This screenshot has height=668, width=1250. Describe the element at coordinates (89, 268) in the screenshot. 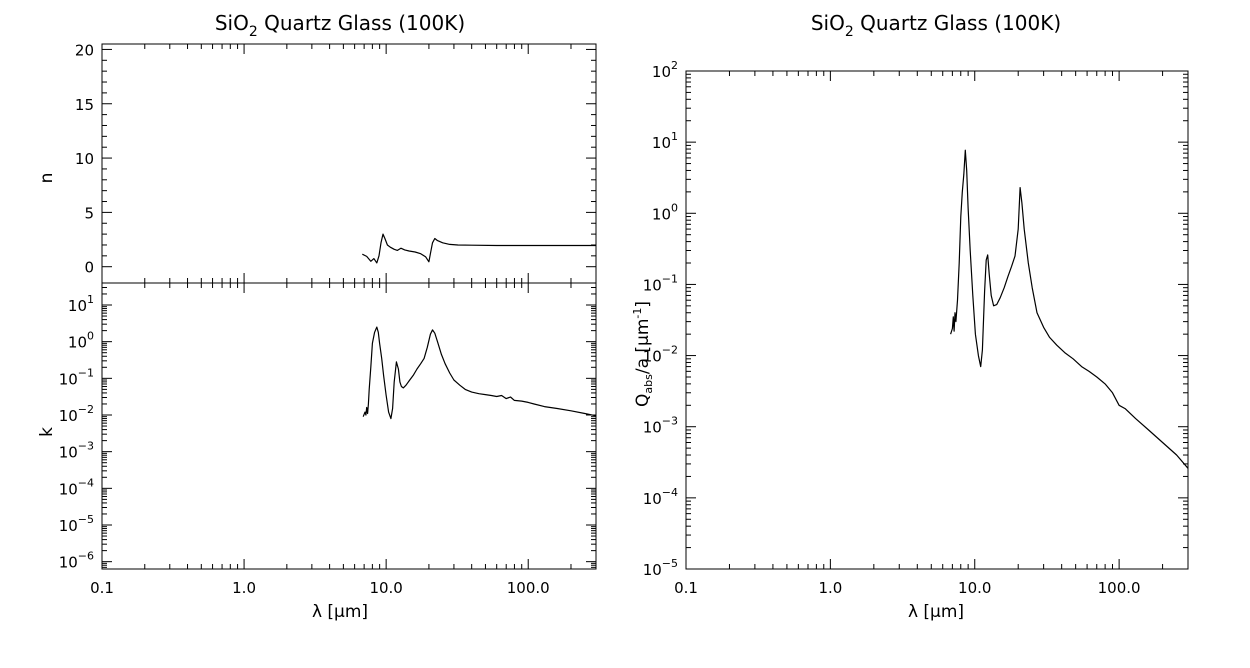

I see `y-tick-label: 0` at that location.